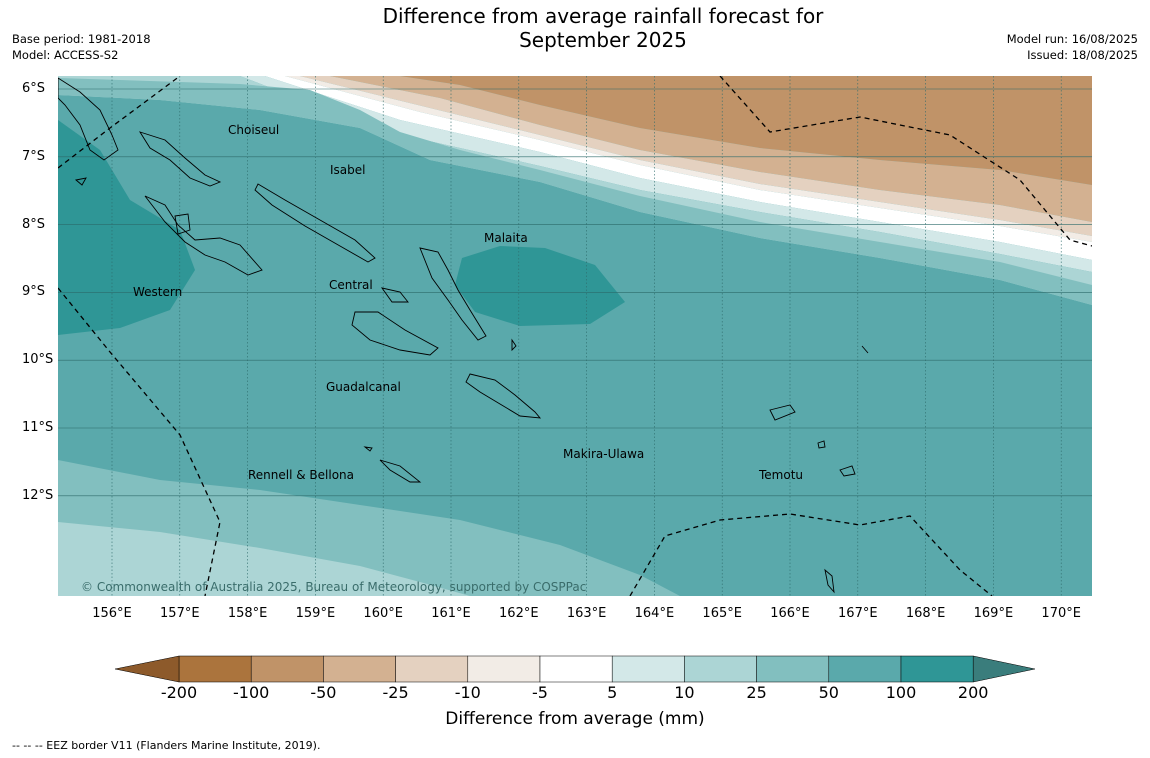 The width and height of the screenshot is (1150, 758). What do you see at coordinates (315, 223) in the screenshot?
I see `island-isabel` at bounding box center [315, 223].